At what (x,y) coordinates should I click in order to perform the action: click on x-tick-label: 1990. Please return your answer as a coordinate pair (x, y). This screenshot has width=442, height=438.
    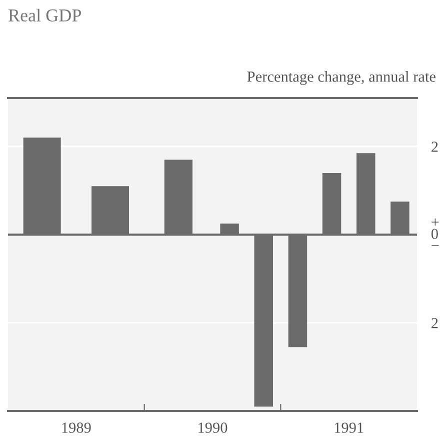
    Looking at the image, I should click on (213, 427).